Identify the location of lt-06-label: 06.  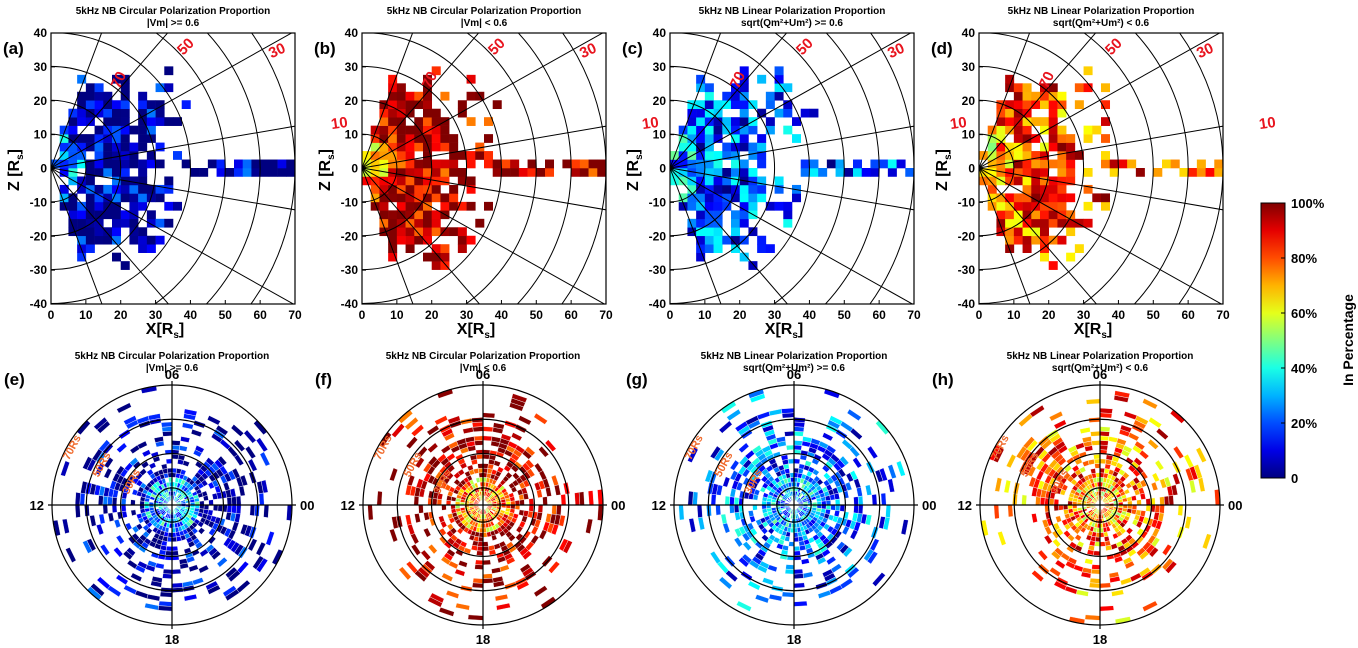
(1100, 374).